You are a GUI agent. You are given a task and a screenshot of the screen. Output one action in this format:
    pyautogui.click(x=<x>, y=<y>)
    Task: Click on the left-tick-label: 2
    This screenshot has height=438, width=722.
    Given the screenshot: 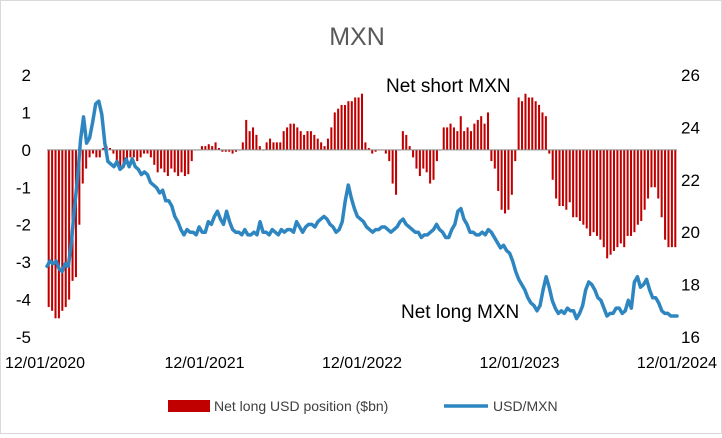 What is the action you would take?
    pyautogui.click(x=26, y=75)
    